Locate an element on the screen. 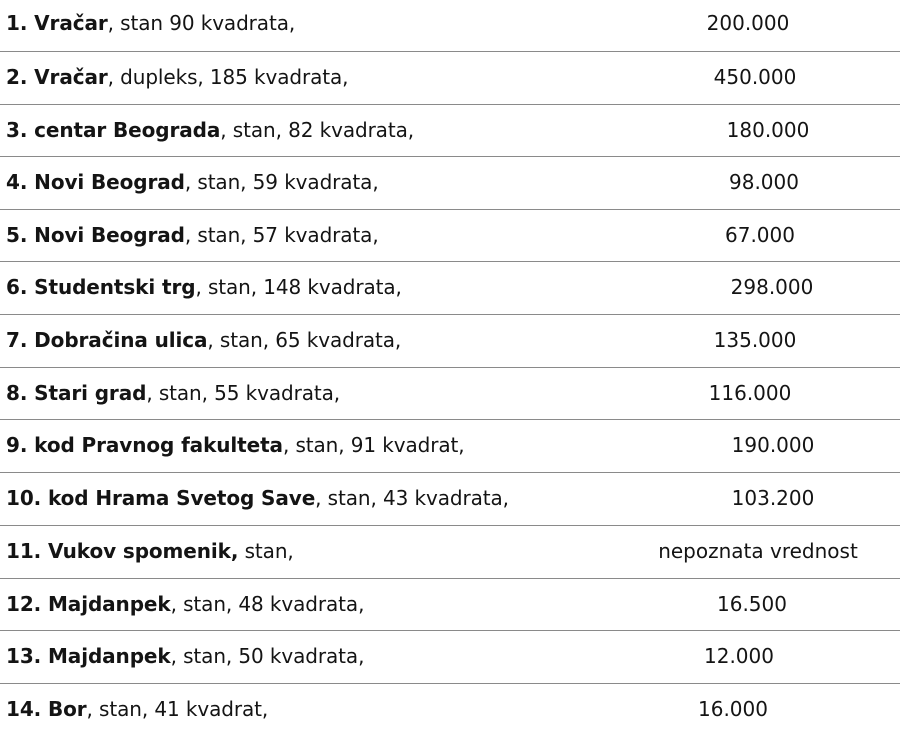 The width and height of the screenshot is (900, 736). list-item: 14. Bor, stan, 41 kvadrat, 16.000 is located at coordinates (450, 709).